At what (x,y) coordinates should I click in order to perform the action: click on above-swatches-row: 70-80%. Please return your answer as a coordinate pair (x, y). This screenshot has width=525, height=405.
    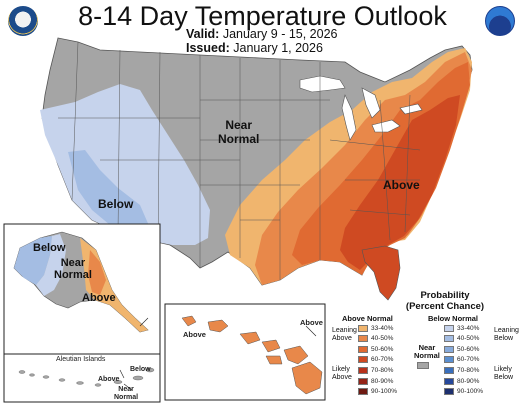
    Looking at the image, I should click on (375, 370).